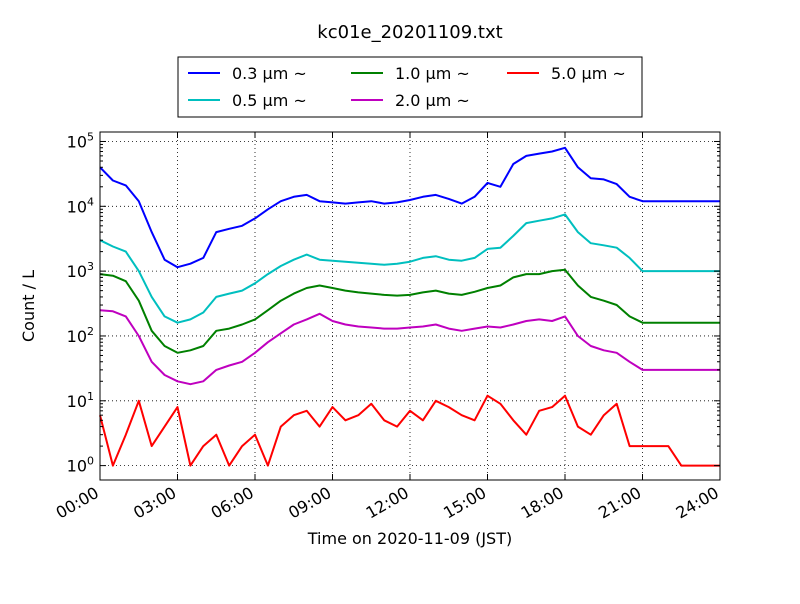  Describe the element at coordinates (409, 538) in the screenshot. I see `x-axis-label: Time on 2020-11-09 (JST)` at that location.